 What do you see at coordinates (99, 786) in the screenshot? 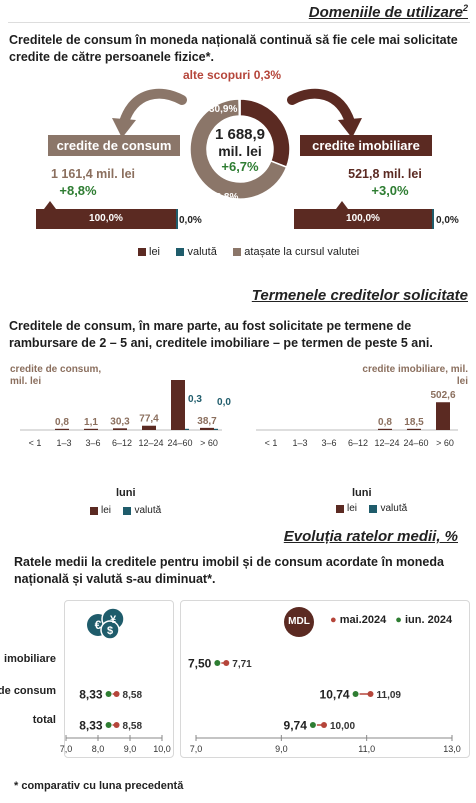
I see `footnote: * comparativ cu luna precedentă` at bounding box center [99, 786].